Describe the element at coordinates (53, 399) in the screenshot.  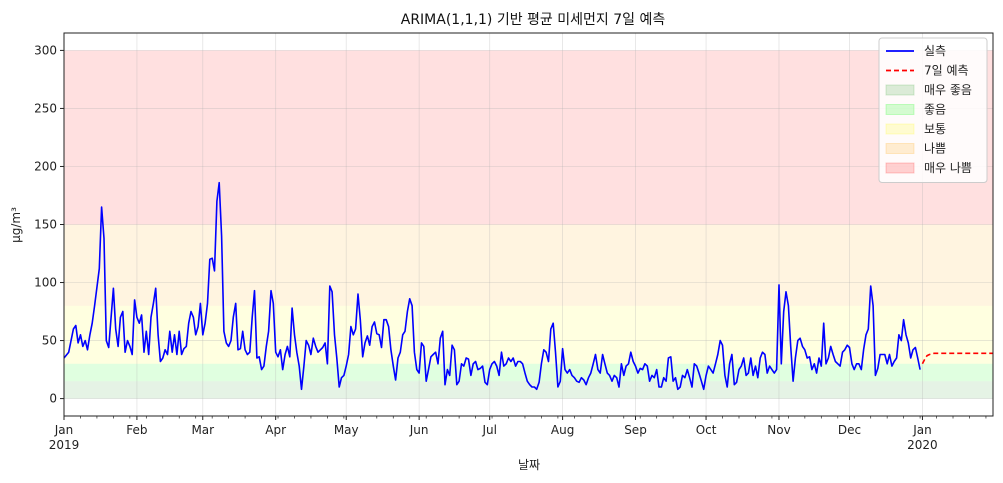
I see `y-tick-label: 0` at that location.